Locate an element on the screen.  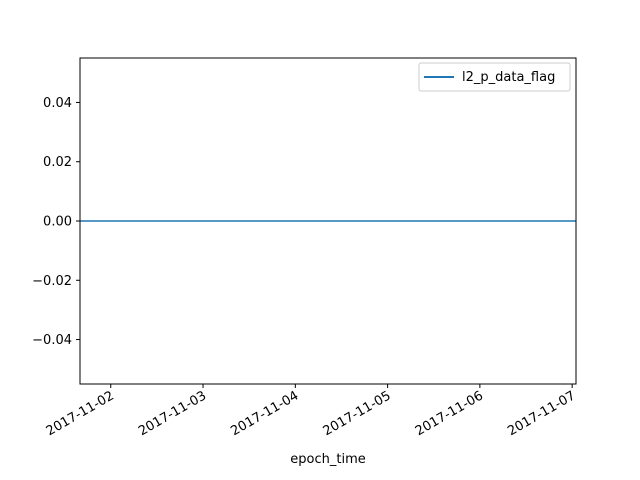
y-axis: −0.04 −0.02 0.00 0.02 0.04 is located at coordinates (56, 222).